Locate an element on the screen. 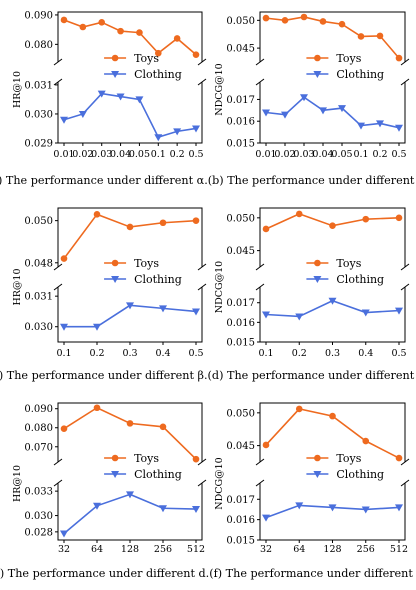  x-tick-label: 0.4 is located at coordinates (162, 353).